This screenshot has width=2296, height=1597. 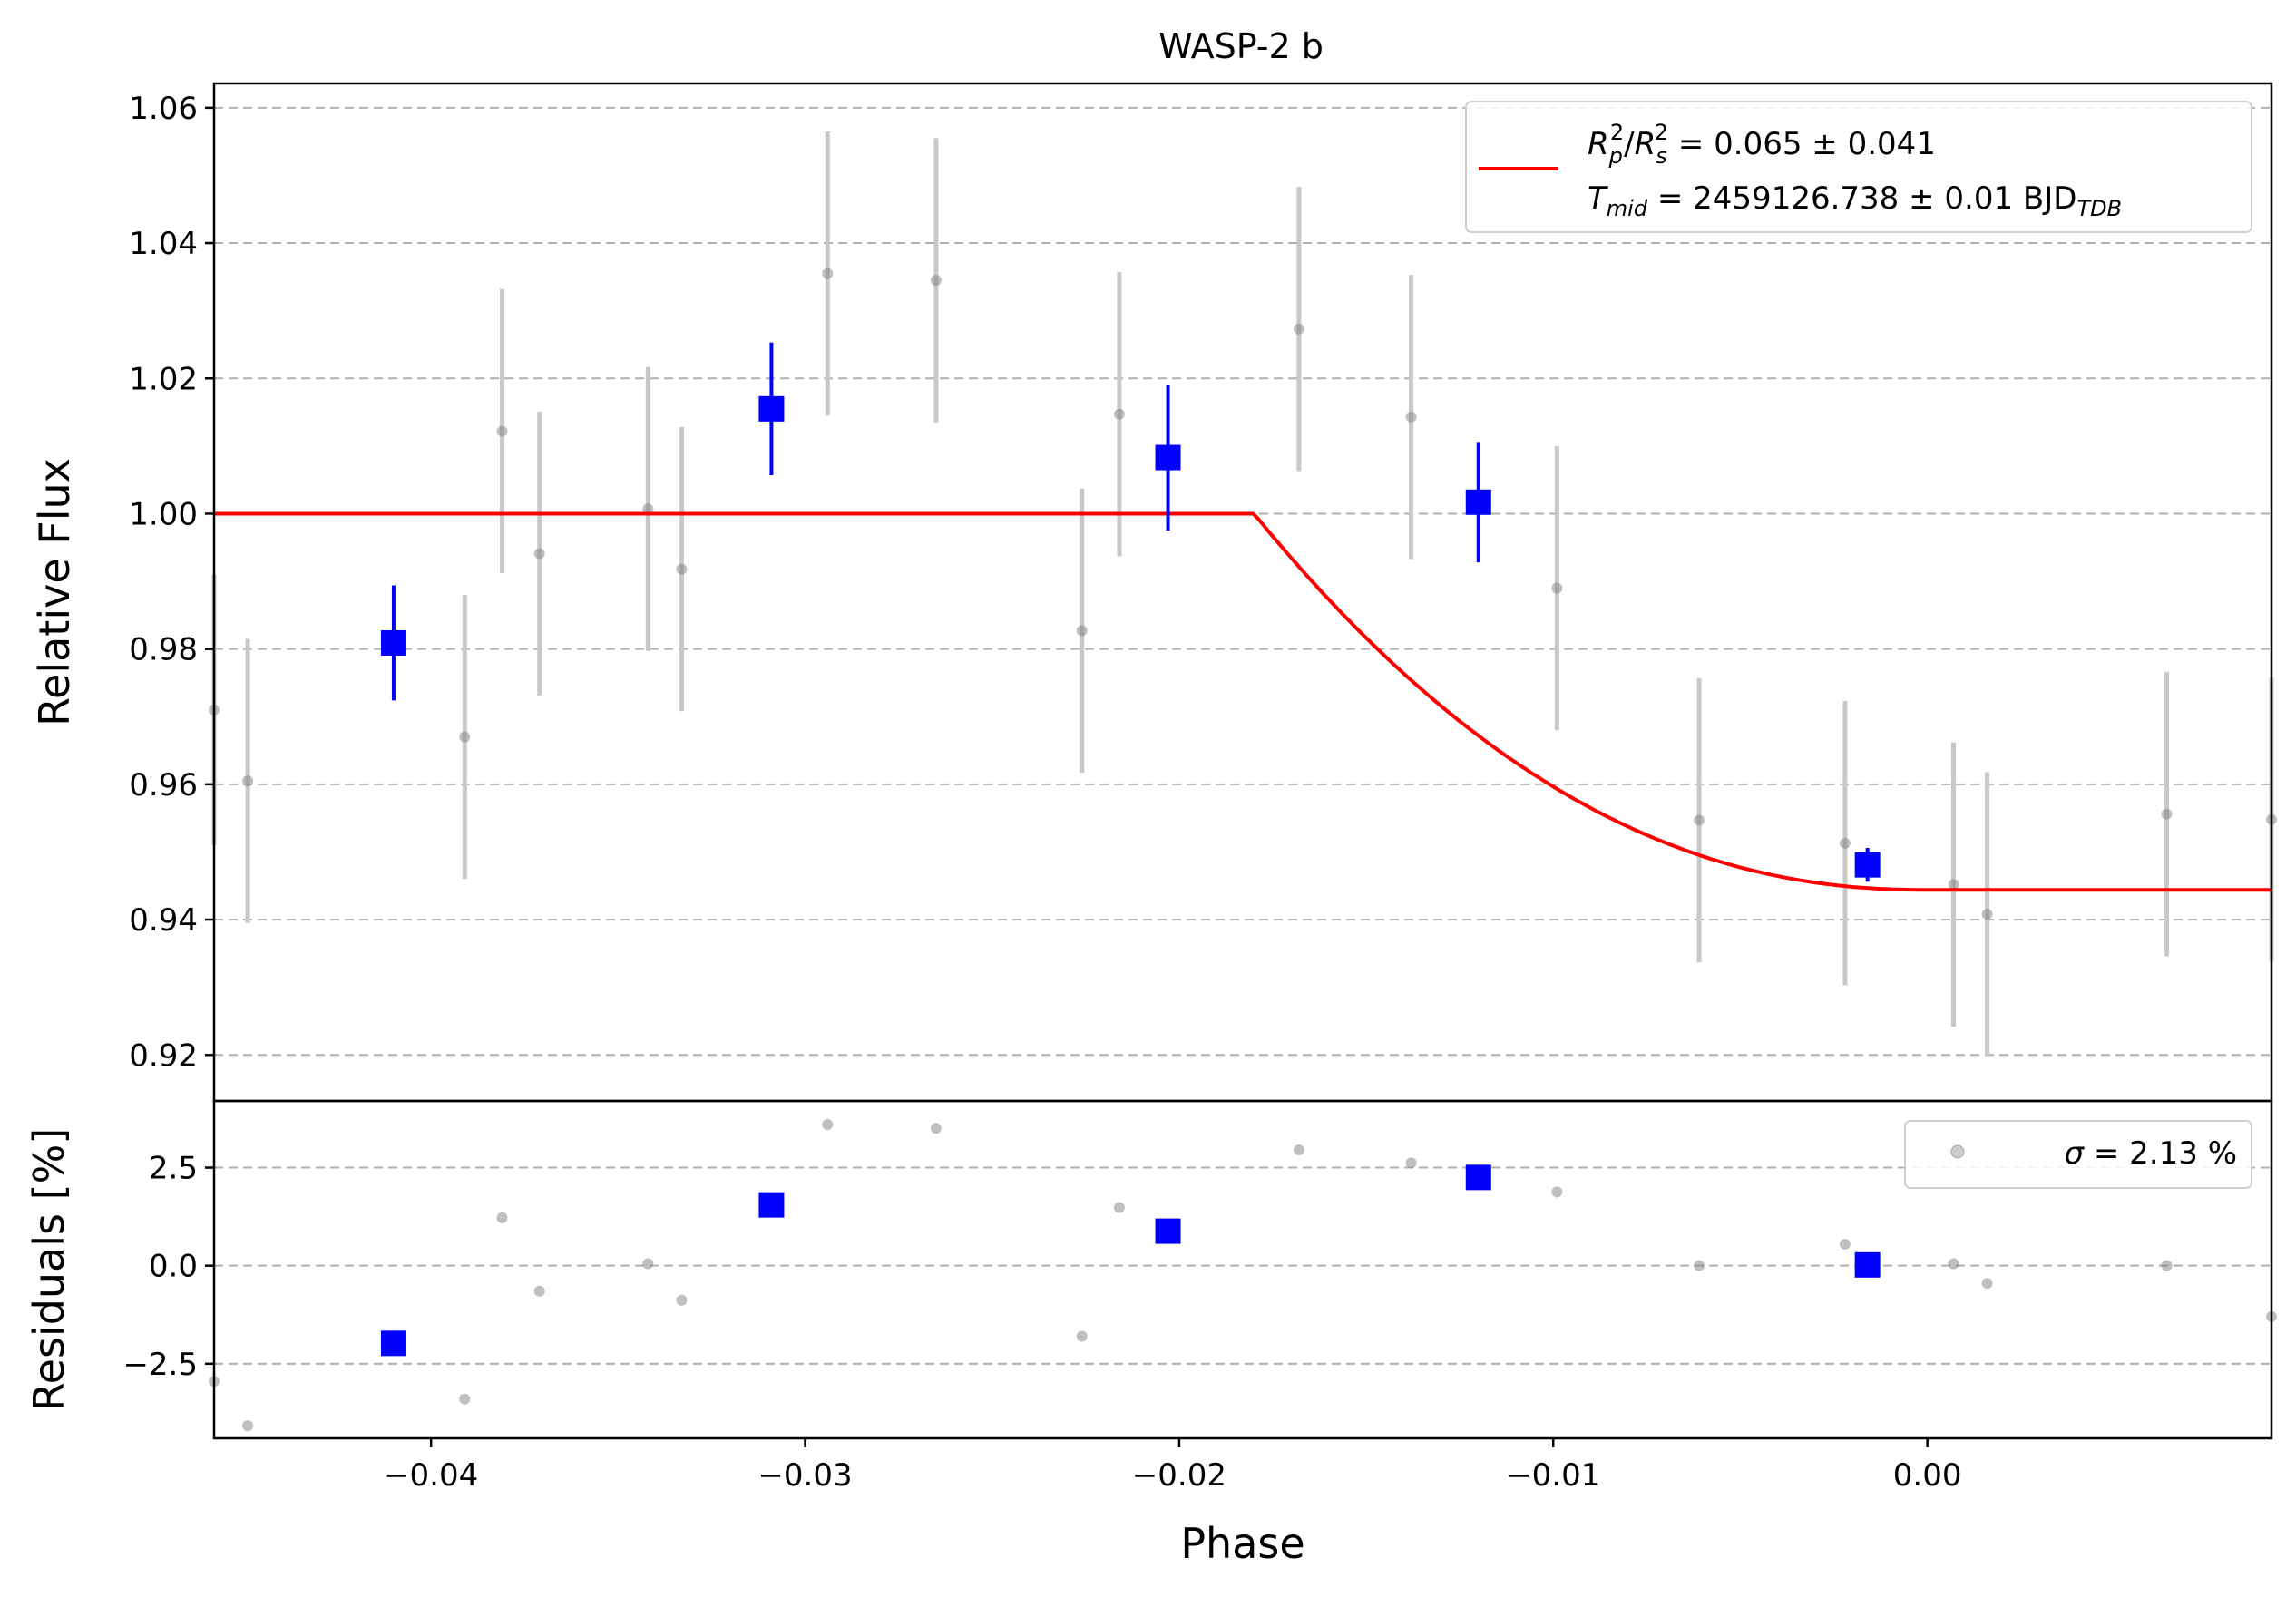 What do you see at coordinates (431, 1475) in the screenshot?
I see `x-tick-label: −0.04` at bounding box center [431, 1475].